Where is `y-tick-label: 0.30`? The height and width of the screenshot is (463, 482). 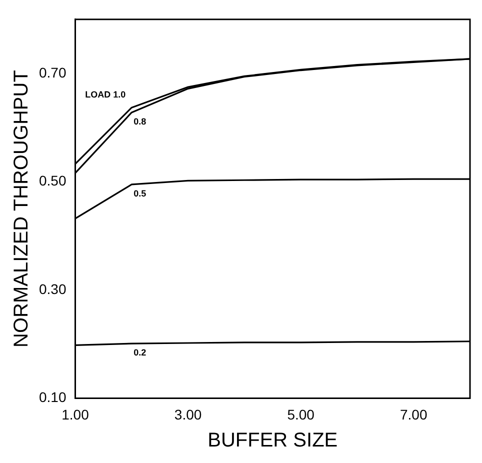
y-tick-label: 0.30 is located at coordinates (52, 288).